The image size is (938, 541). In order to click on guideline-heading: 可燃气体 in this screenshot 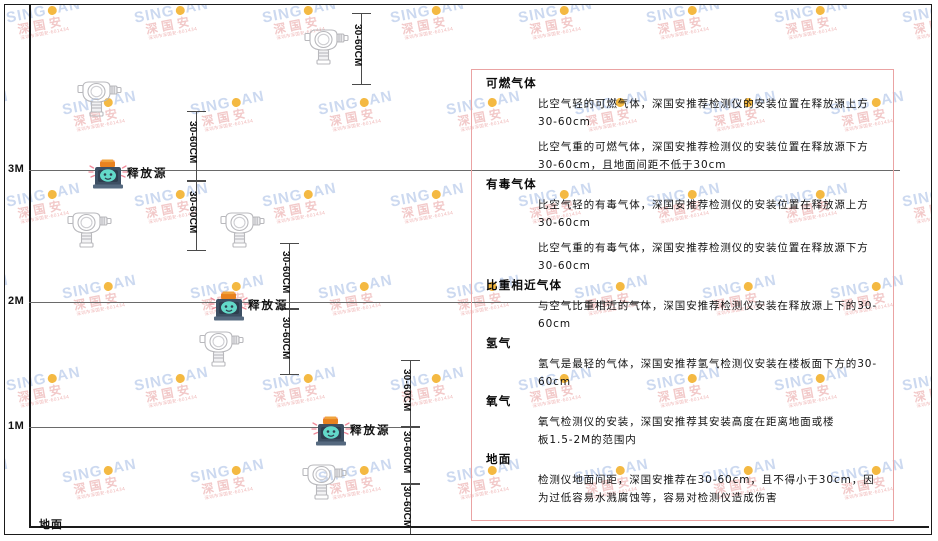, I will do `click(511, 83)`.